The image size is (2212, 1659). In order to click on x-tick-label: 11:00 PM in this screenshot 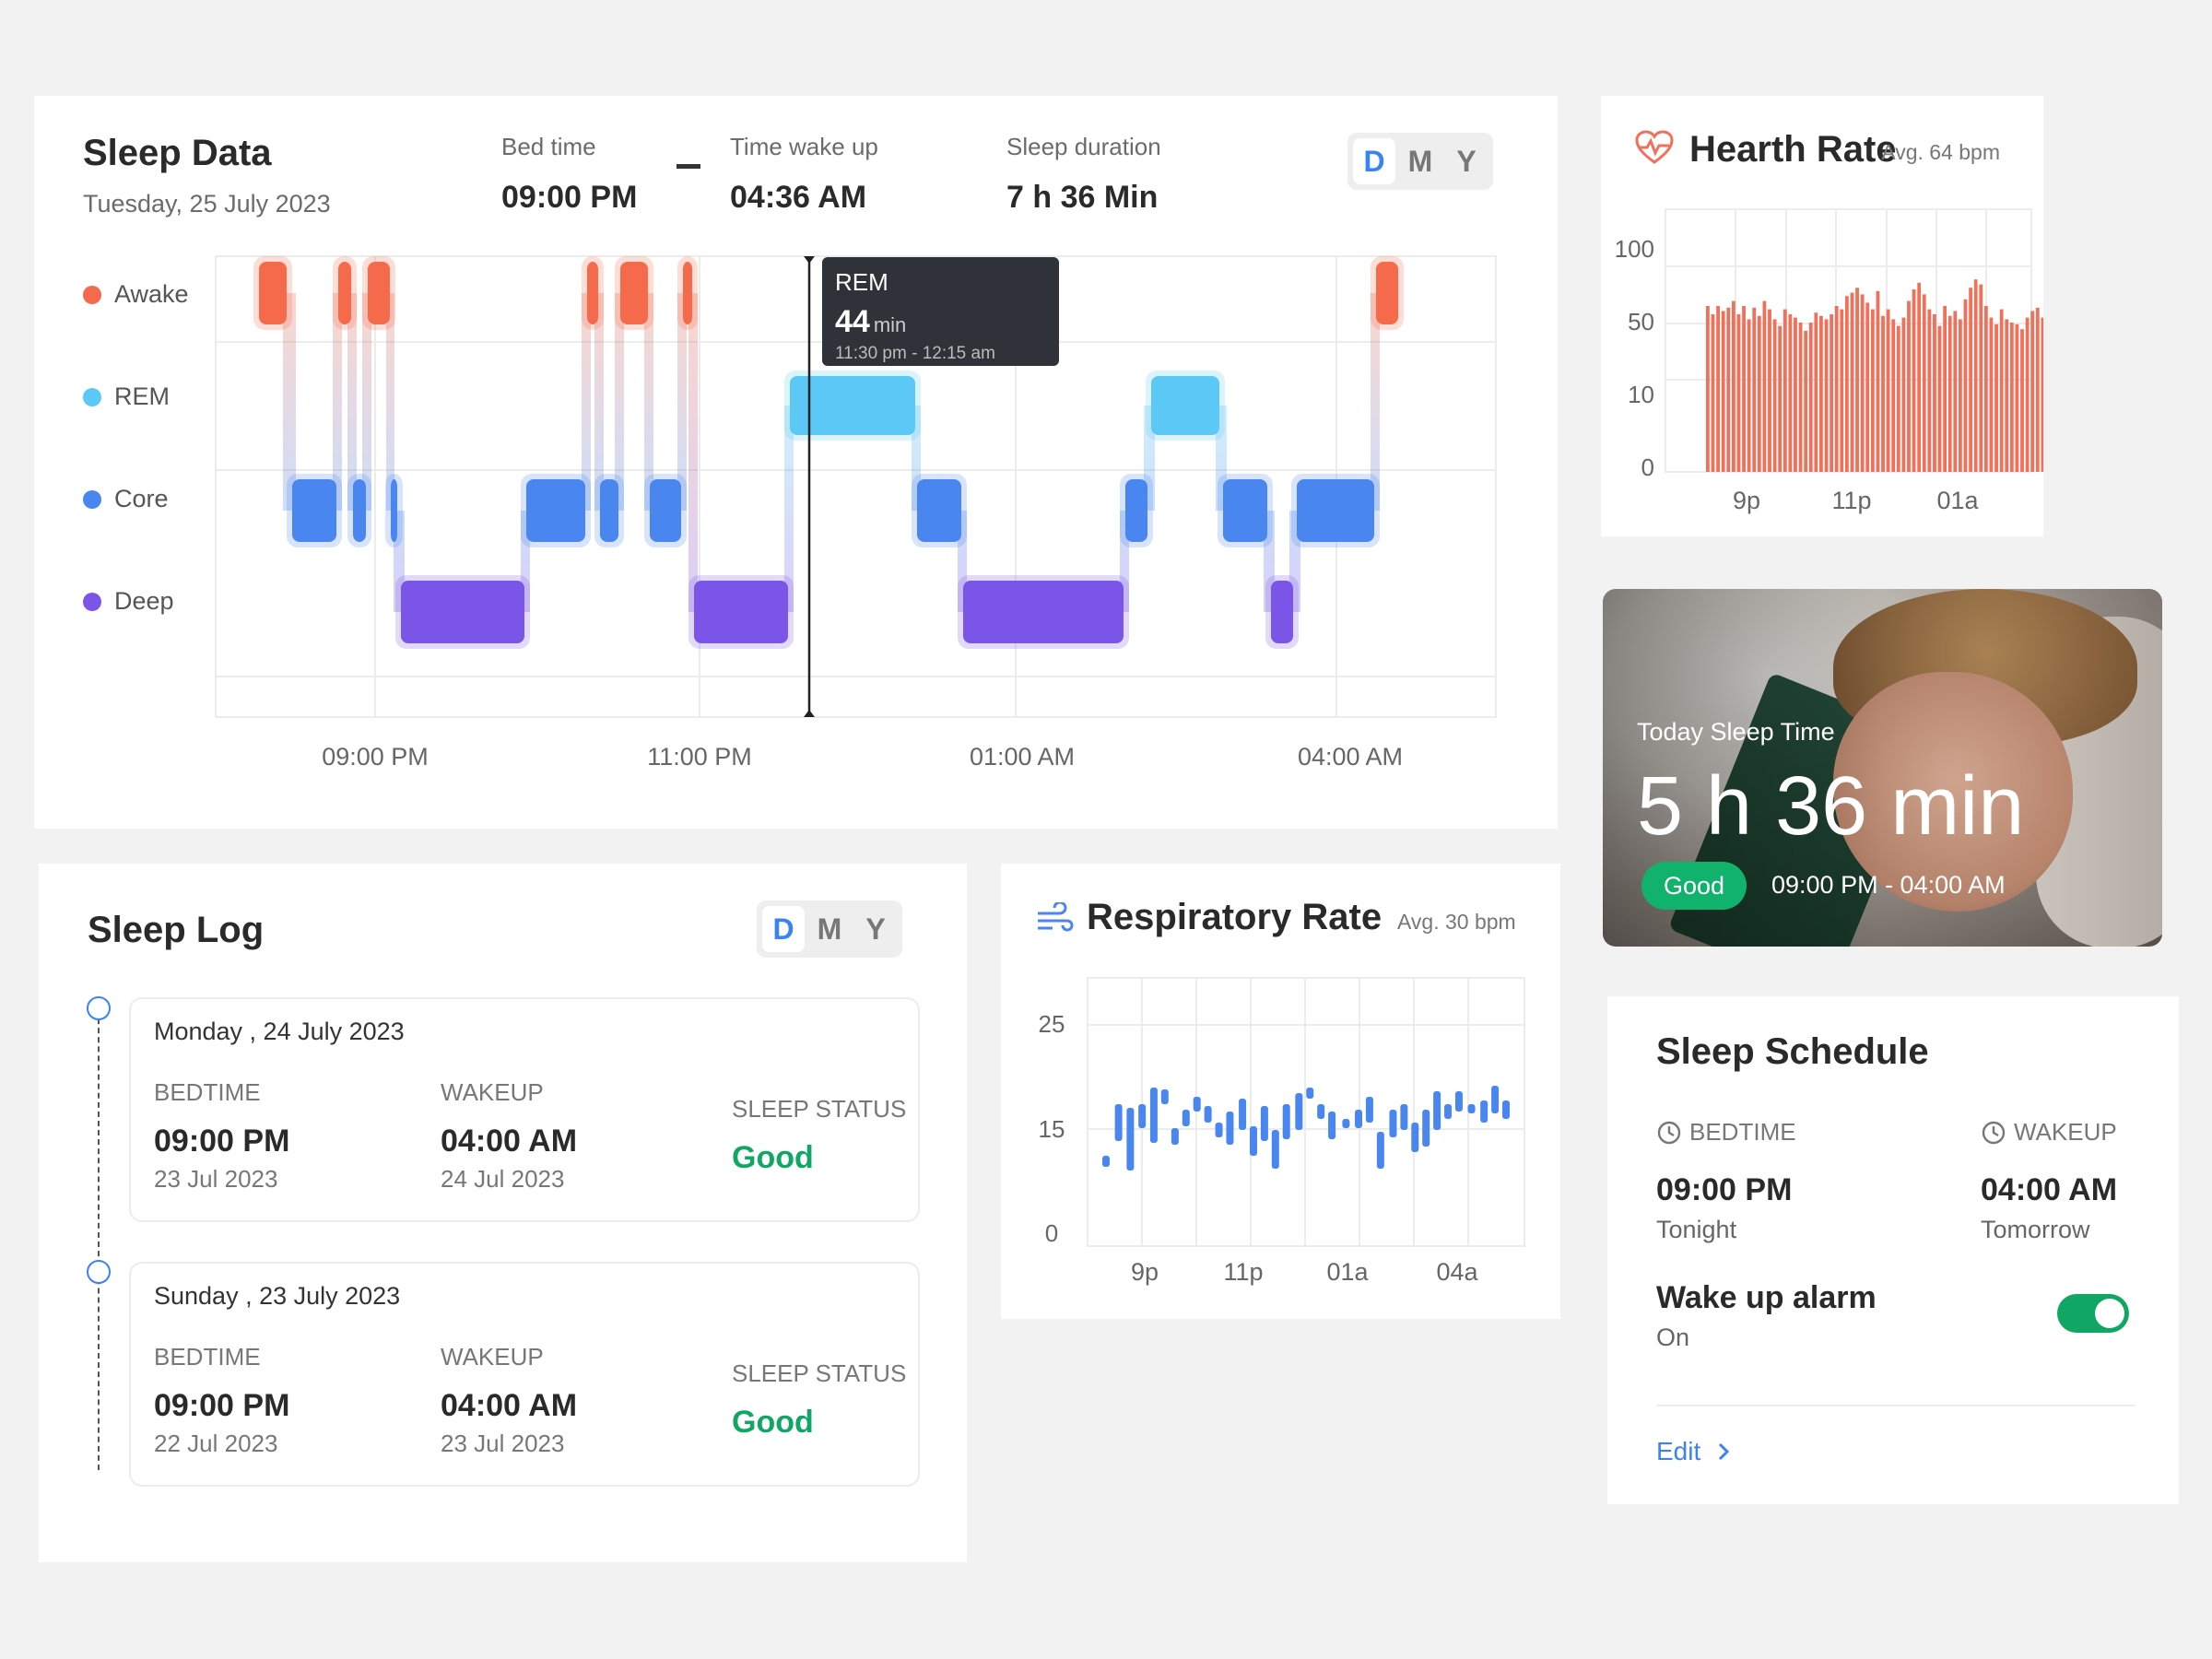, I will do `click(699, 757)`.